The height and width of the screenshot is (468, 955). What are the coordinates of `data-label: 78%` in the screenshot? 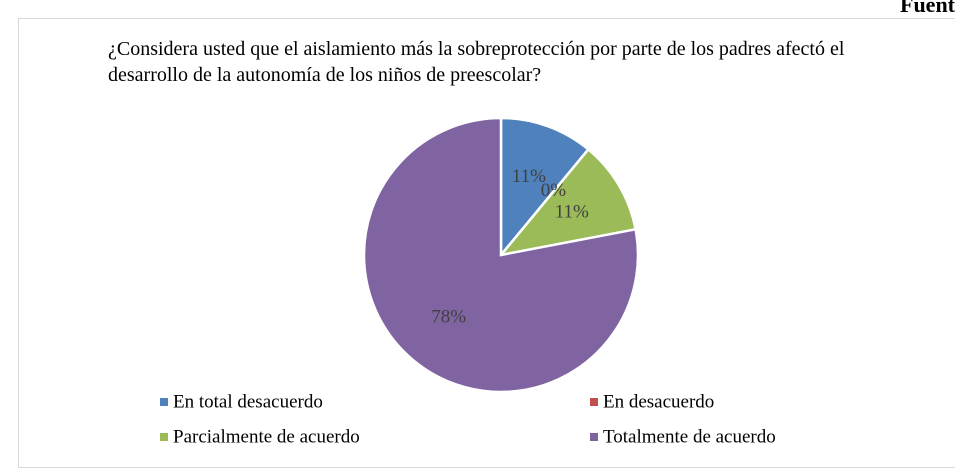 It's located at (448, 317).